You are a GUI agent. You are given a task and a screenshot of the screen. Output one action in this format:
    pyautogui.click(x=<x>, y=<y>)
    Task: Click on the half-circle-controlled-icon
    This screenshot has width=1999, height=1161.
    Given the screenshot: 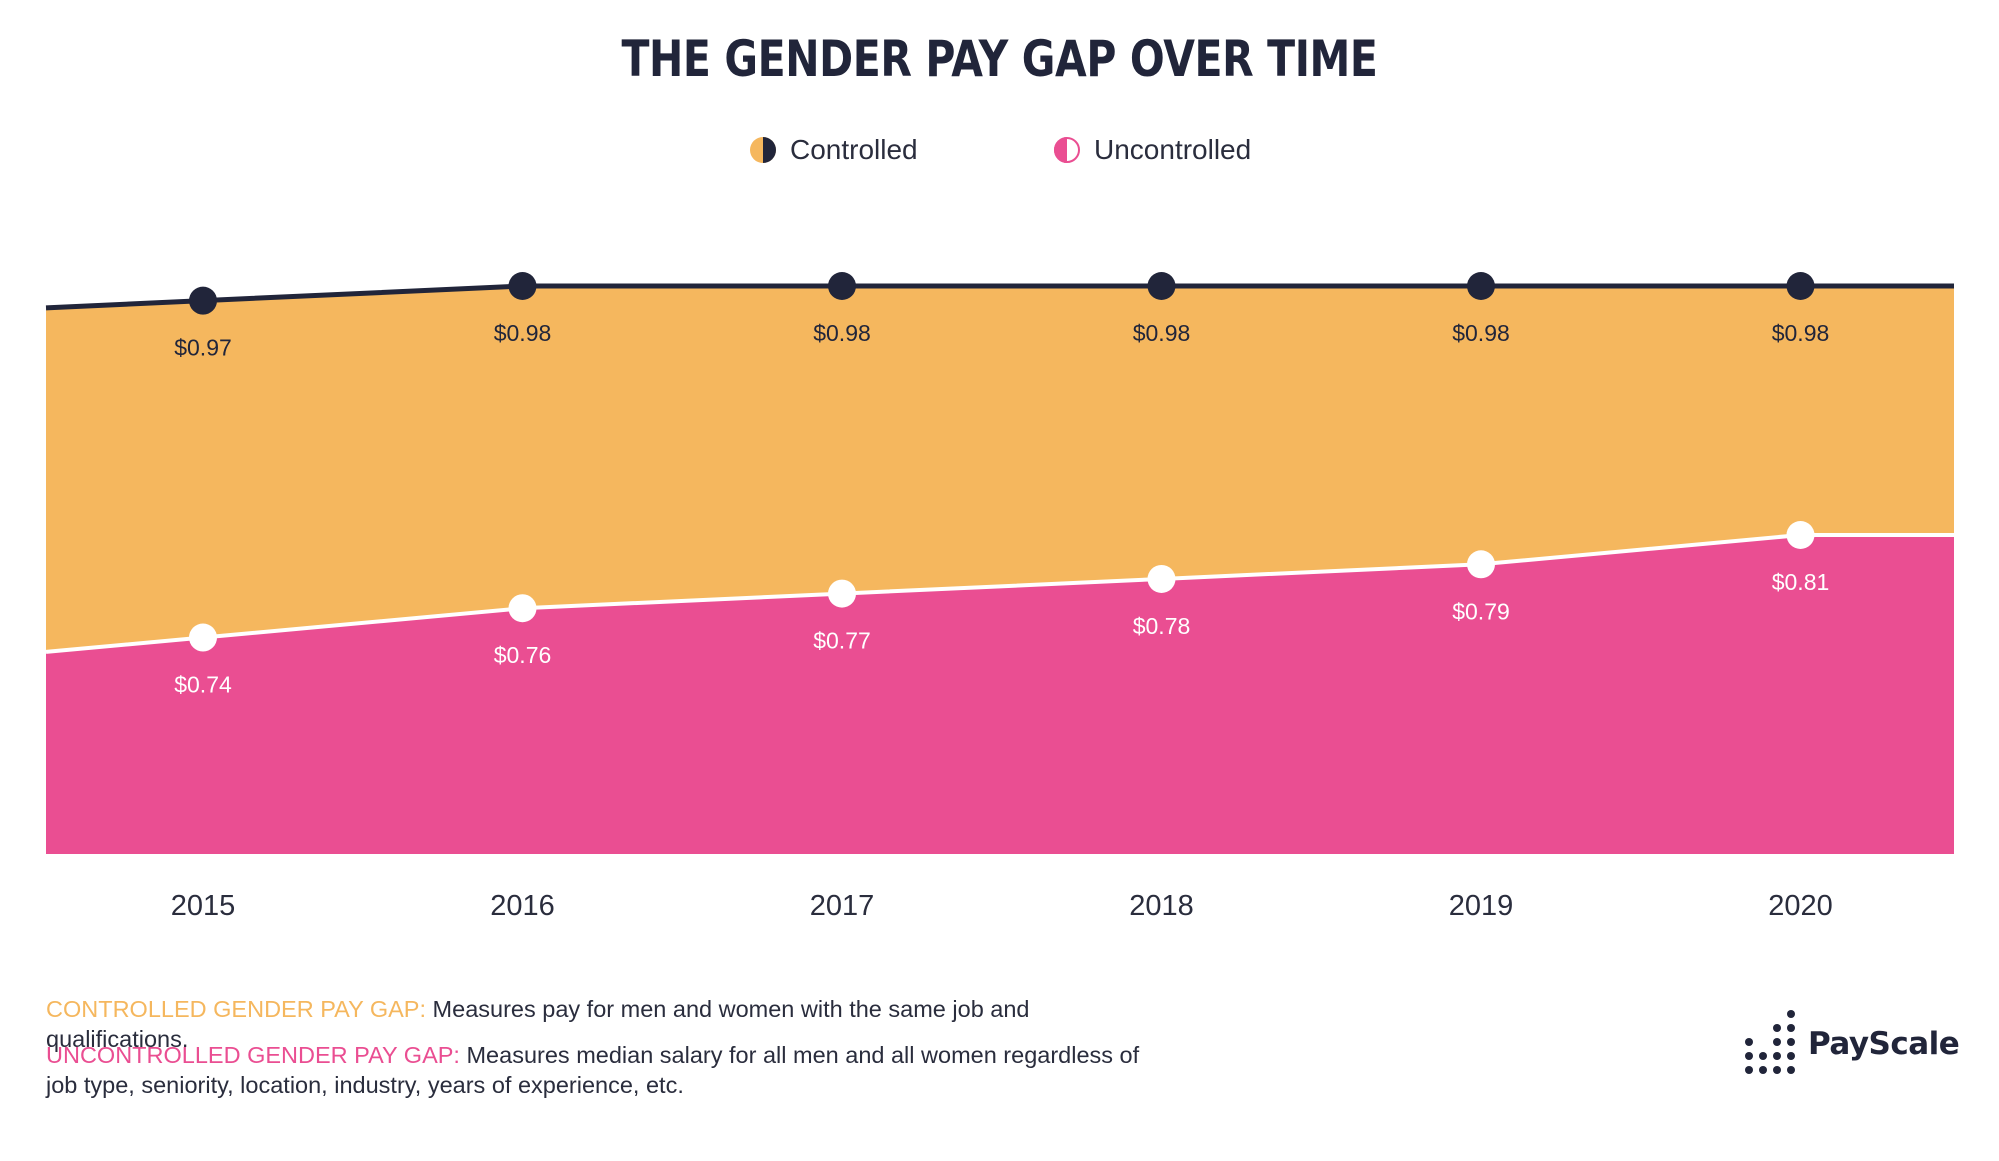 What is the action you would take?
    pyautogui.click(x=763, y=150)
    